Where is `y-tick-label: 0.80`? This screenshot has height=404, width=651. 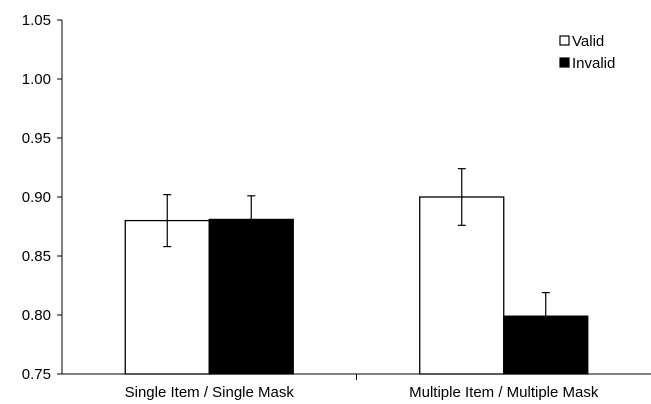
y-tick-label: 0.80 is located at coordinates (36, 315).